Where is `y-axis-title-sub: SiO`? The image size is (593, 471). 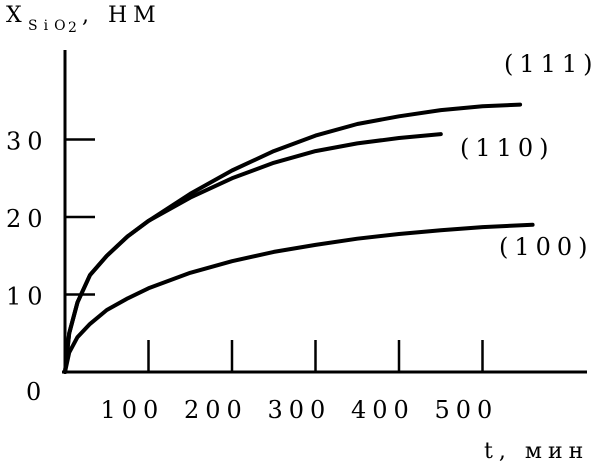
y-axis-title-sub: SiO is located at coordinates (50, 26).